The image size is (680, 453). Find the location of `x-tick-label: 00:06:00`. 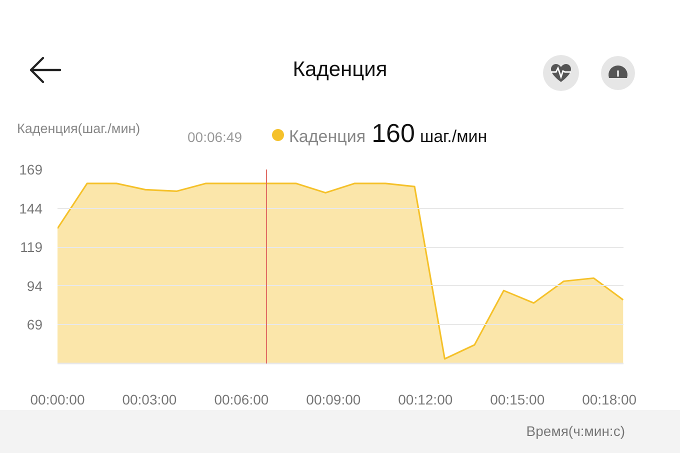

x-tick-label: 00:06:00 is located at coordinates (241, 400).